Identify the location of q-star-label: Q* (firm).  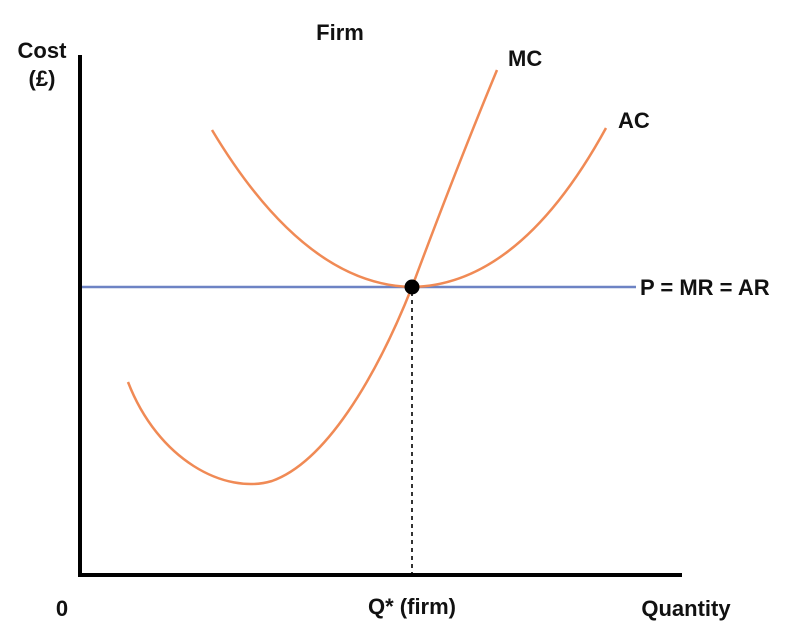
(412, 606).